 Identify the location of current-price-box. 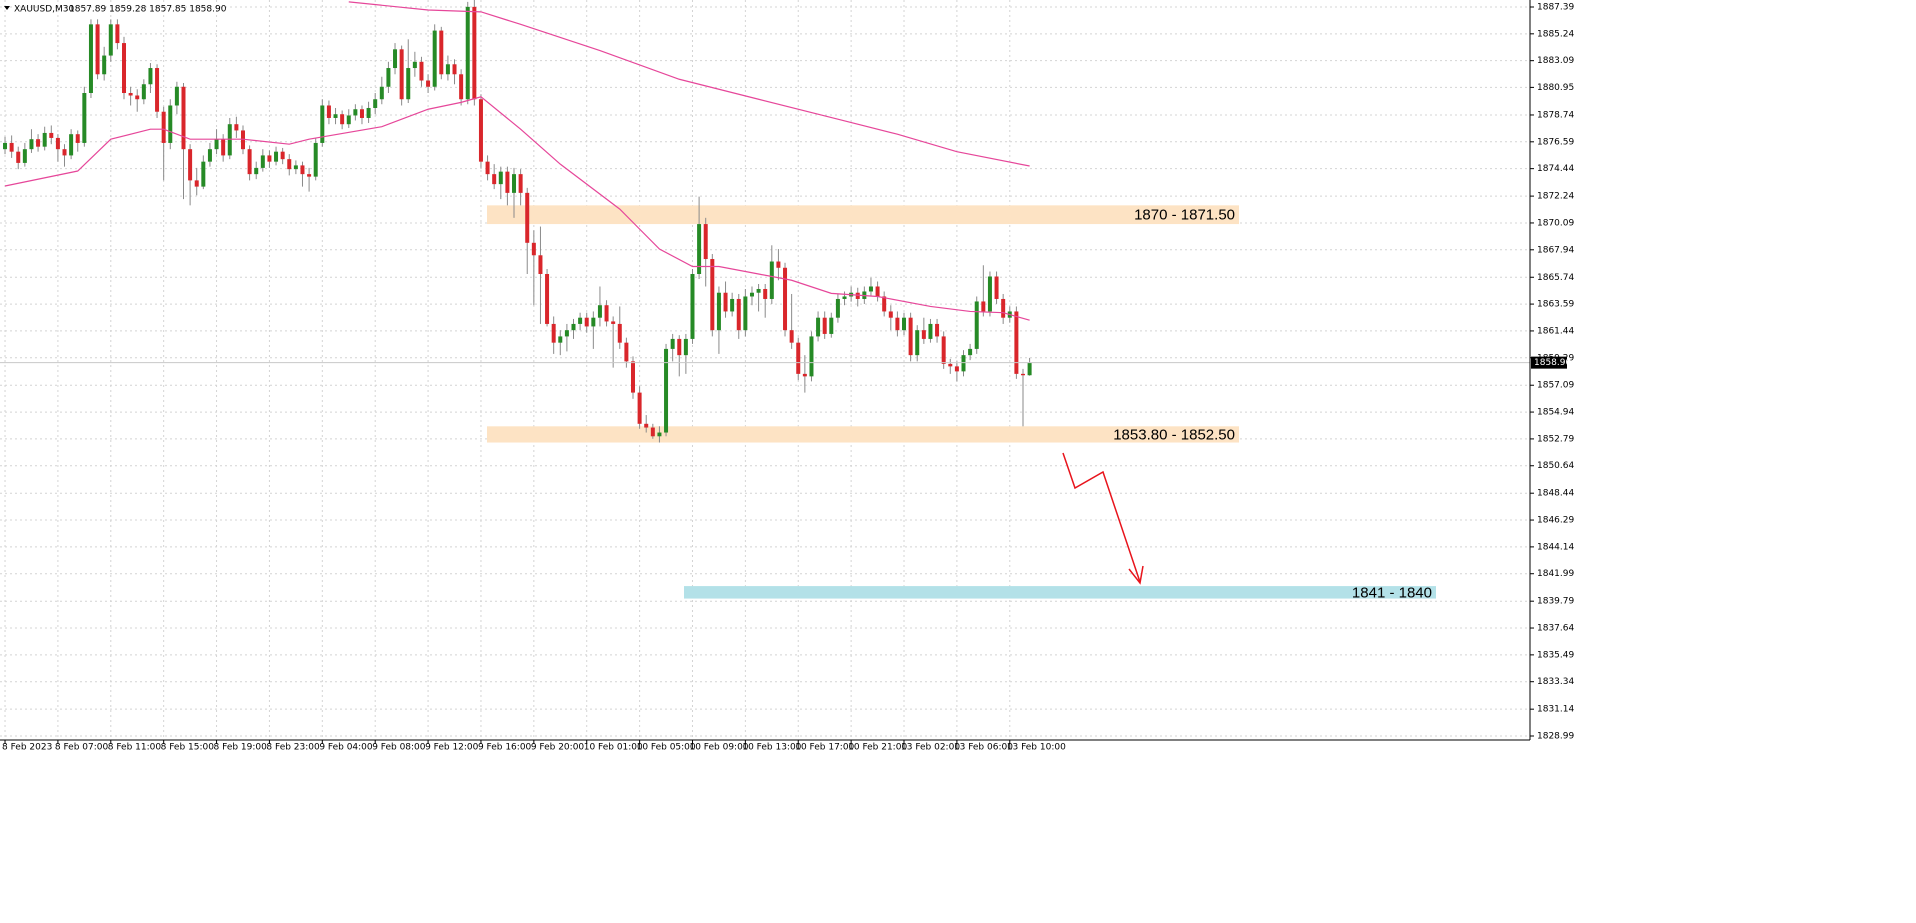
(1549, 362).